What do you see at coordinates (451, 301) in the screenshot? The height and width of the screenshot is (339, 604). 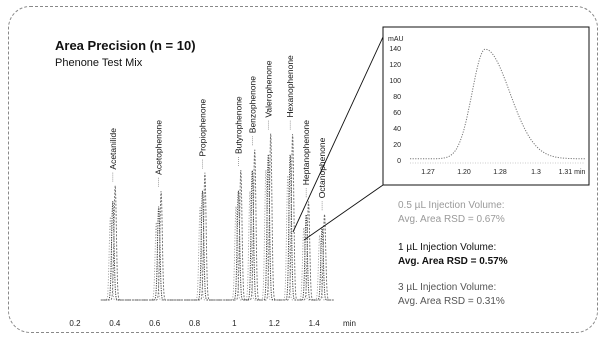 I see `annotation-2-line2: Avg. Area RSD = 0.31%` at bounding box center [451, 301].